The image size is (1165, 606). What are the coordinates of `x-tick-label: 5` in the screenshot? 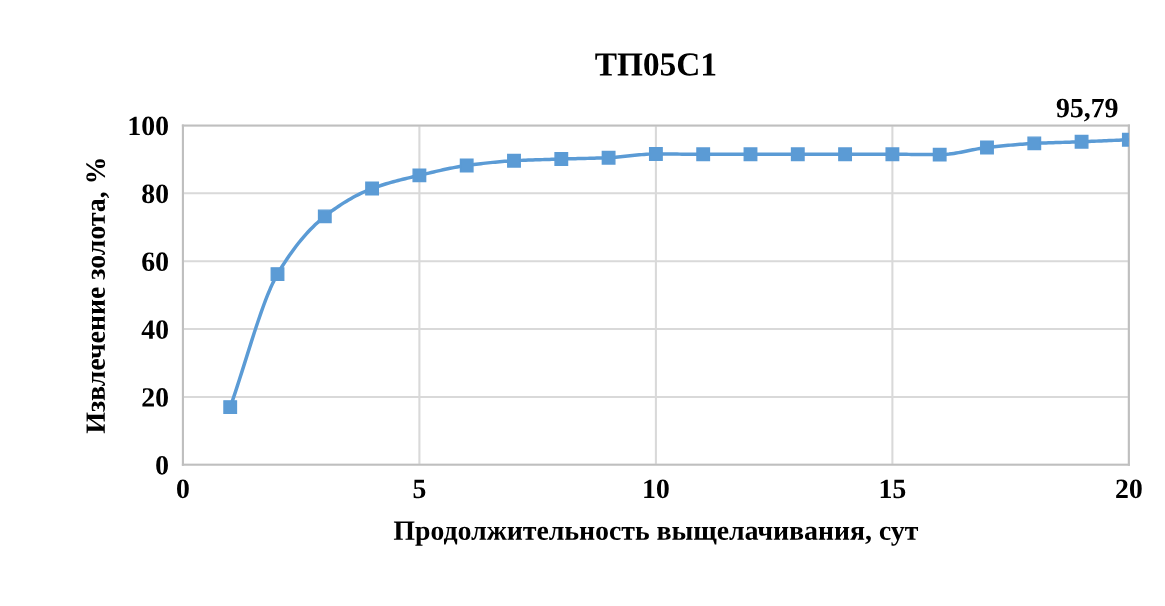 It's located at (419, 489).